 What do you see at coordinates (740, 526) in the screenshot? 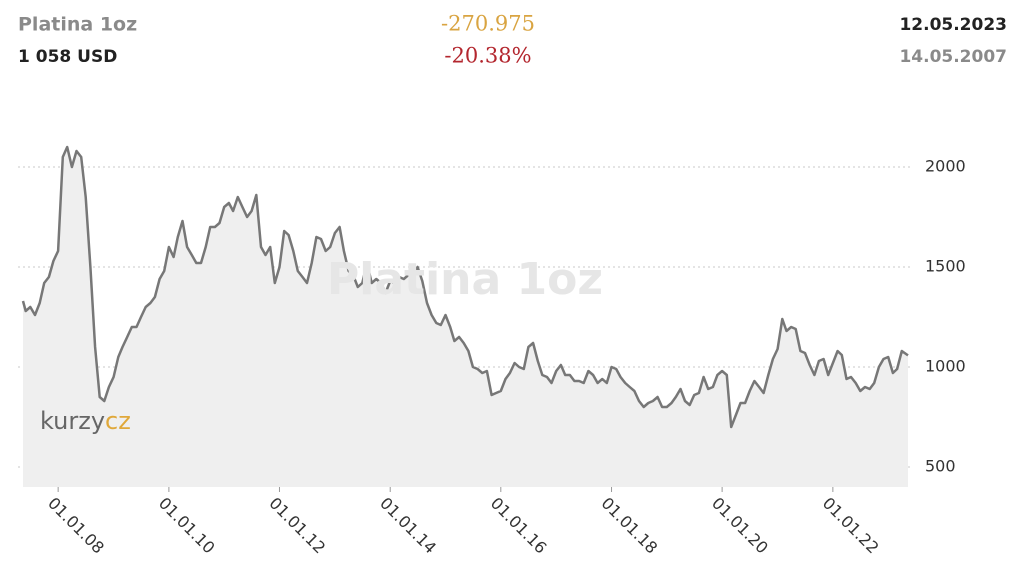
I see `x-tick-label: 01.01.20` at bounding box center [740, 526].